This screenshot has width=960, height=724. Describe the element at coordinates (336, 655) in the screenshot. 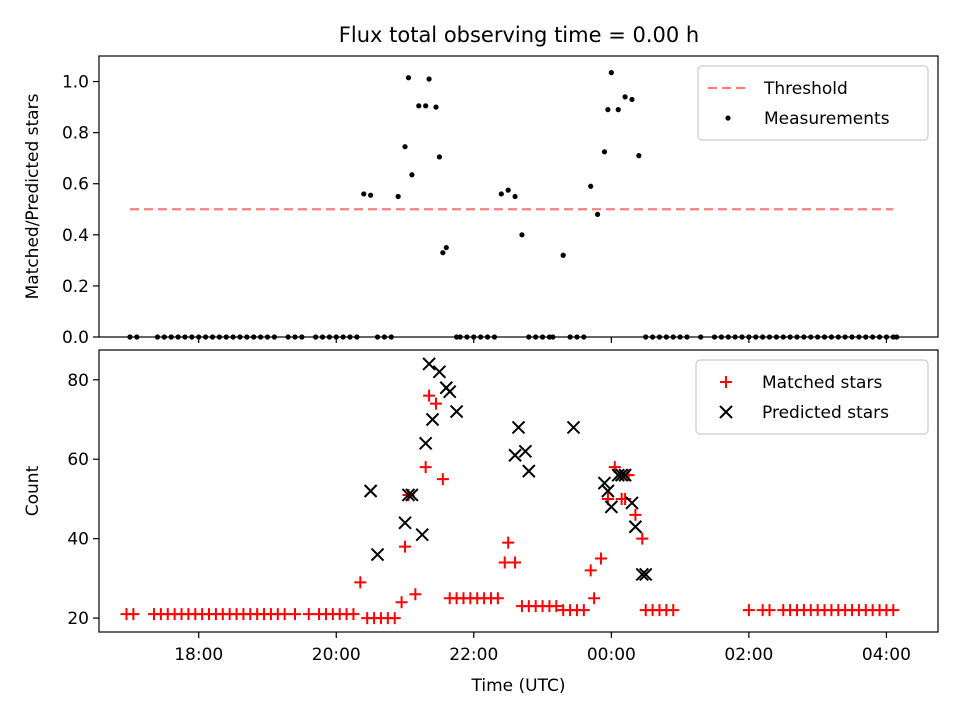

I see `xtick-label: 20:00` at that location.